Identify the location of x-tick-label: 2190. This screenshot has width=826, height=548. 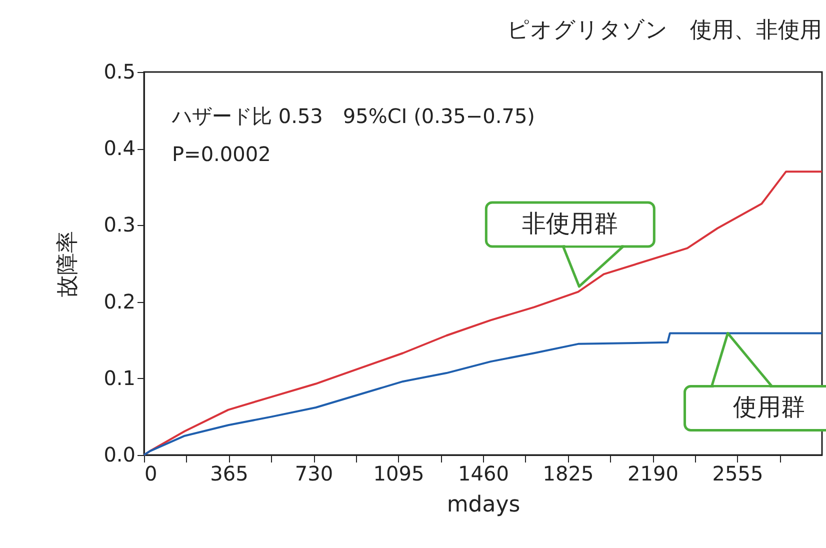
(653, 474).